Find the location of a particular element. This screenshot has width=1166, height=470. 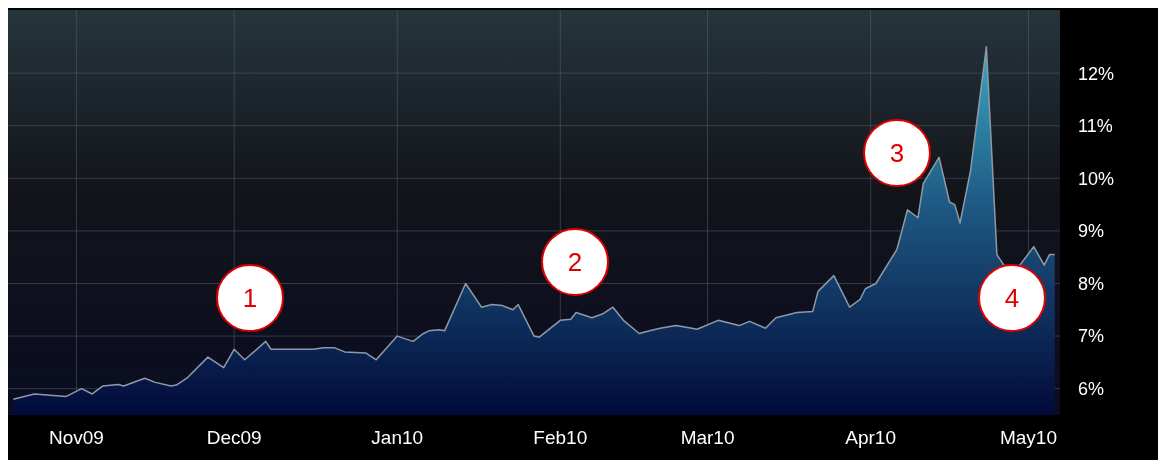

x-tick-label: Feb10 is located at coordinates (560, 438).